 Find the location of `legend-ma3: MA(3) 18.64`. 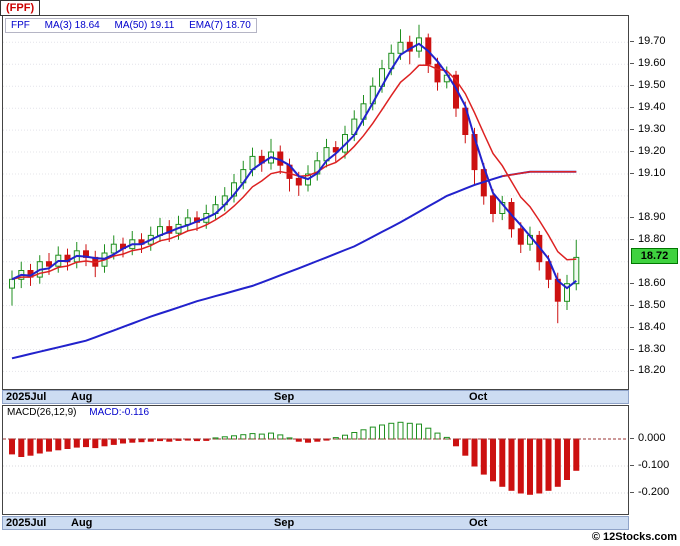

legend-ma3: MA(3) 18.64 is located at coordinates (72, 25).